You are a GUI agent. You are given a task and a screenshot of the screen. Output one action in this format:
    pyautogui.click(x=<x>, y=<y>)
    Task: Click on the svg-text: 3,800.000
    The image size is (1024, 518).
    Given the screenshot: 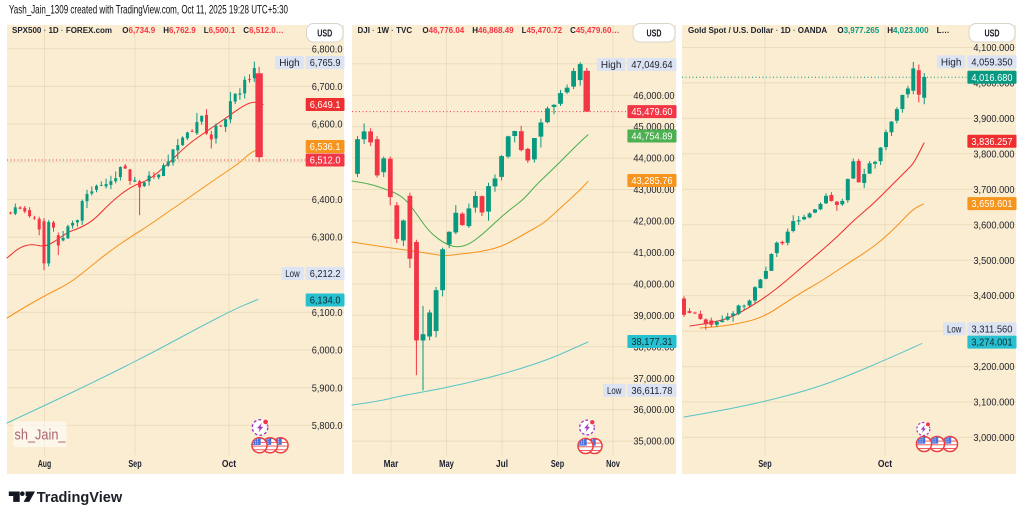 What is the action you would take?
    pyautogui.click(x=993, y=154)
    